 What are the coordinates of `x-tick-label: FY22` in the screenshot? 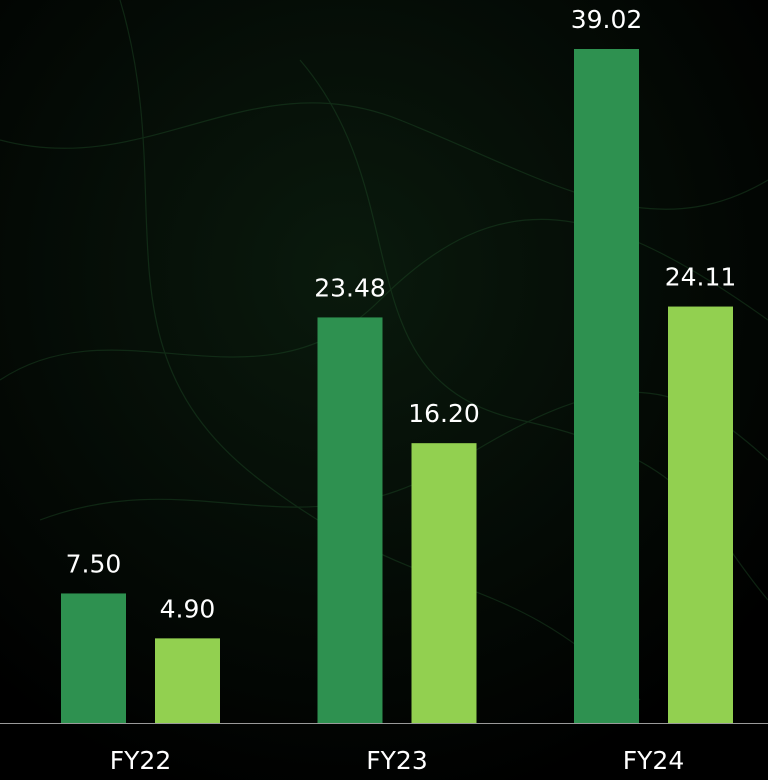 It's located at (140, 760).